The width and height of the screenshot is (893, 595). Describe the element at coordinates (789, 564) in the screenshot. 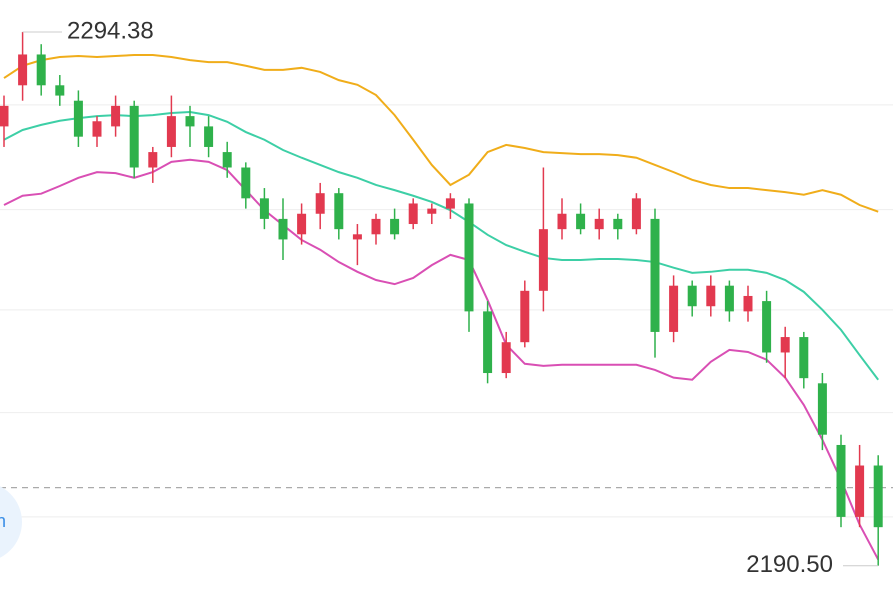

I see `low-label: 2190.50` at that location.